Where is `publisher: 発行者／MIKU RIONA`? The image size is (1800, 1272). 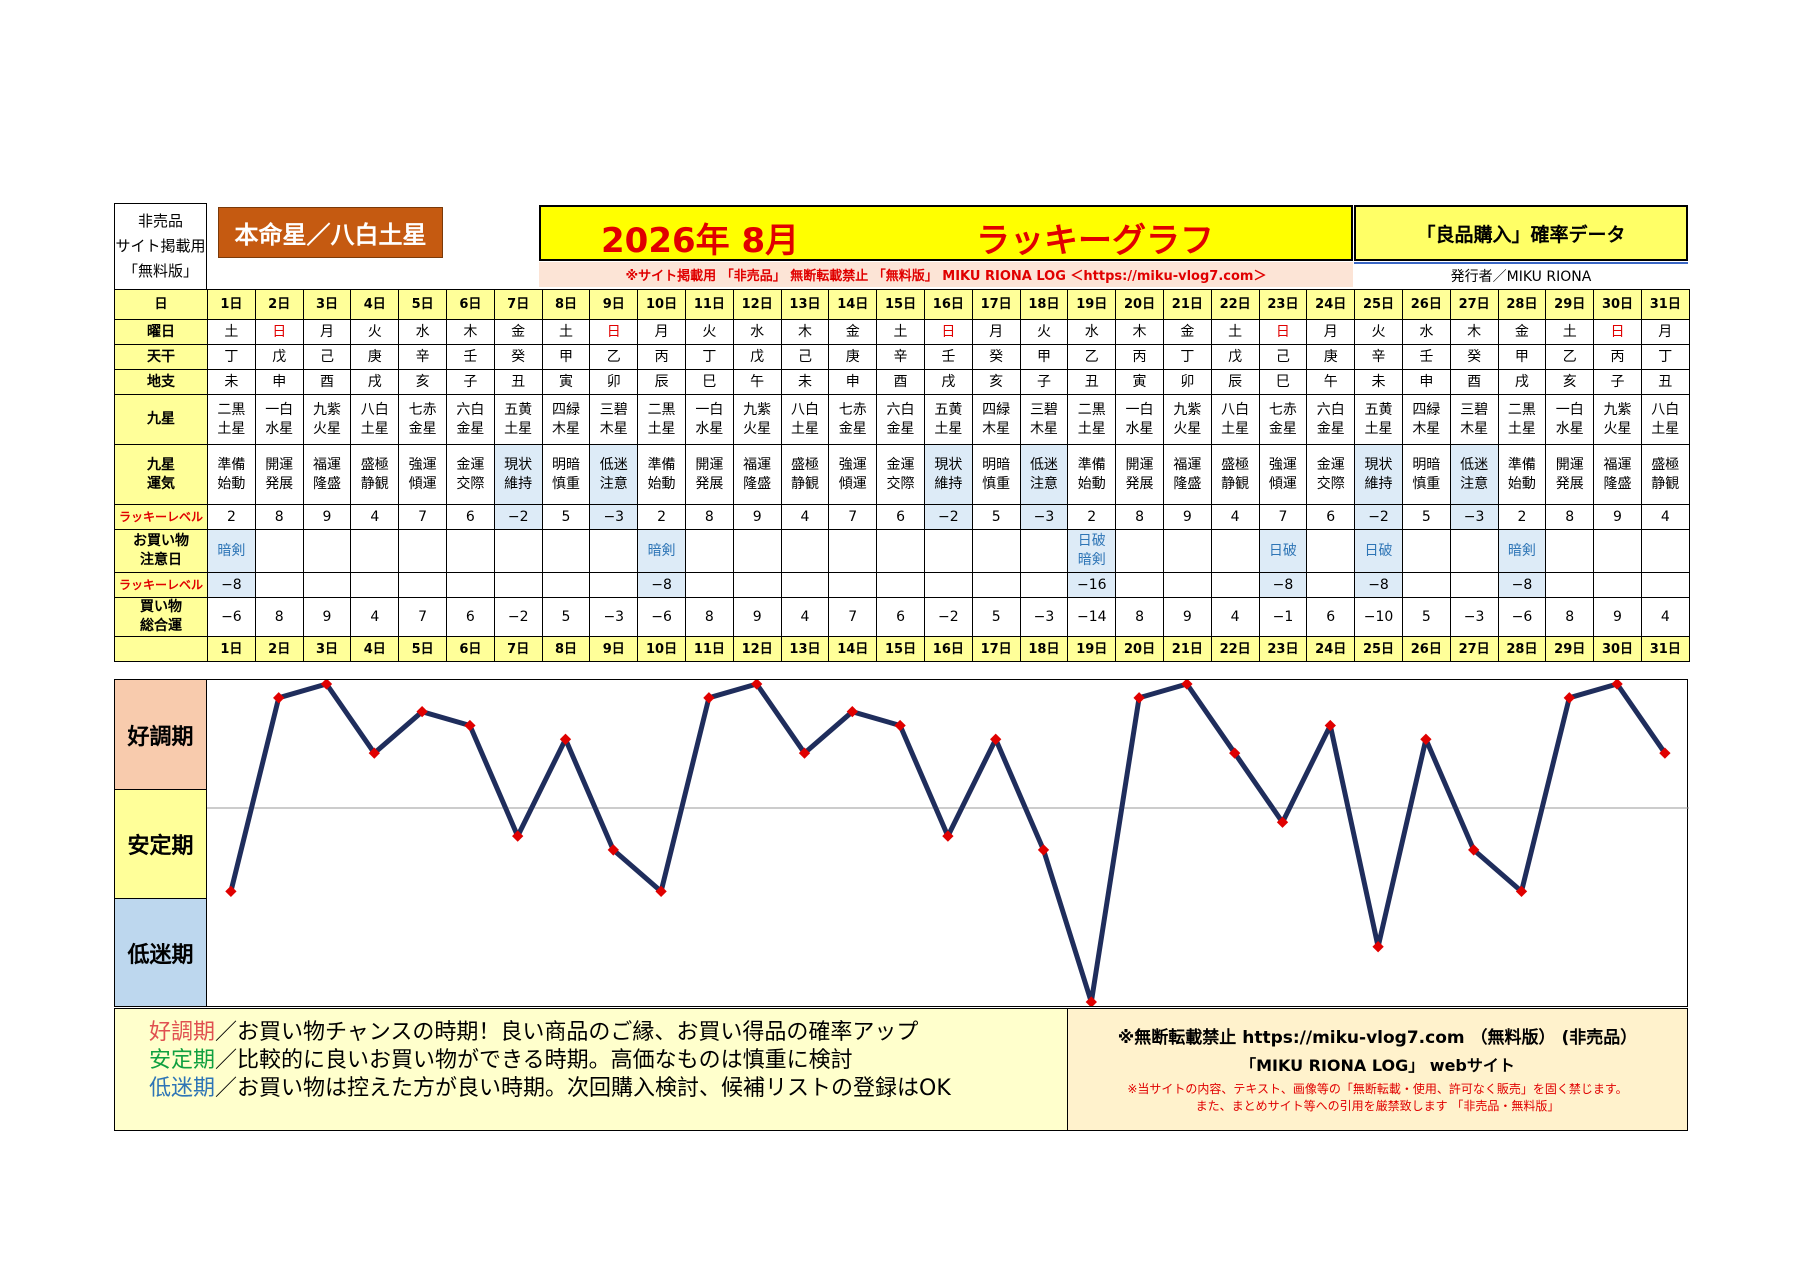 publisher: 発行者／MIKU RIONA is located at coordinates (1521, 274).